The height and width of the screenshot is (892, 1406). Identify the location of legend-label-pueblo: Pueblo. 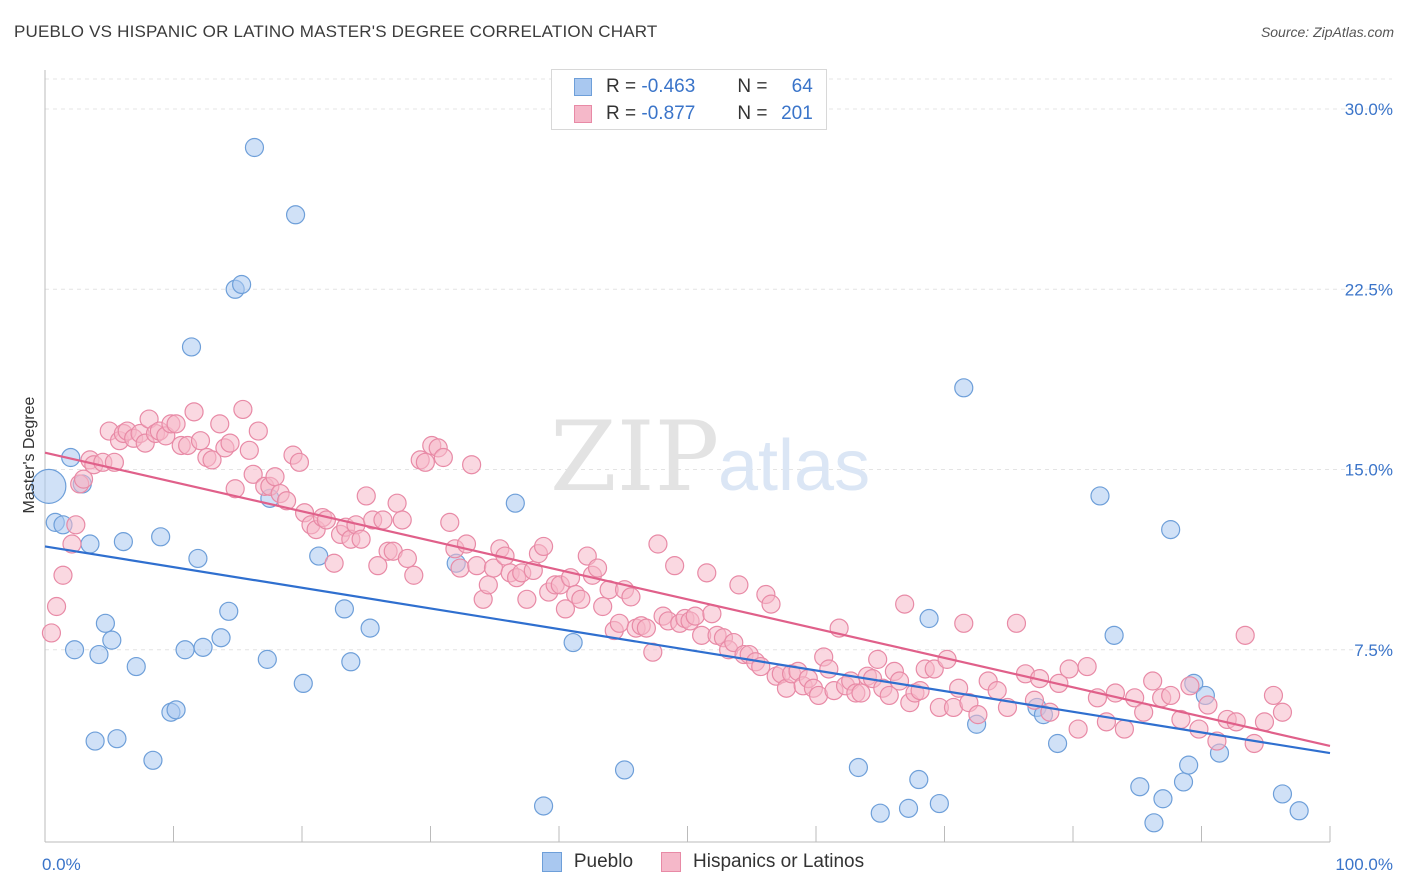
(603, 861).